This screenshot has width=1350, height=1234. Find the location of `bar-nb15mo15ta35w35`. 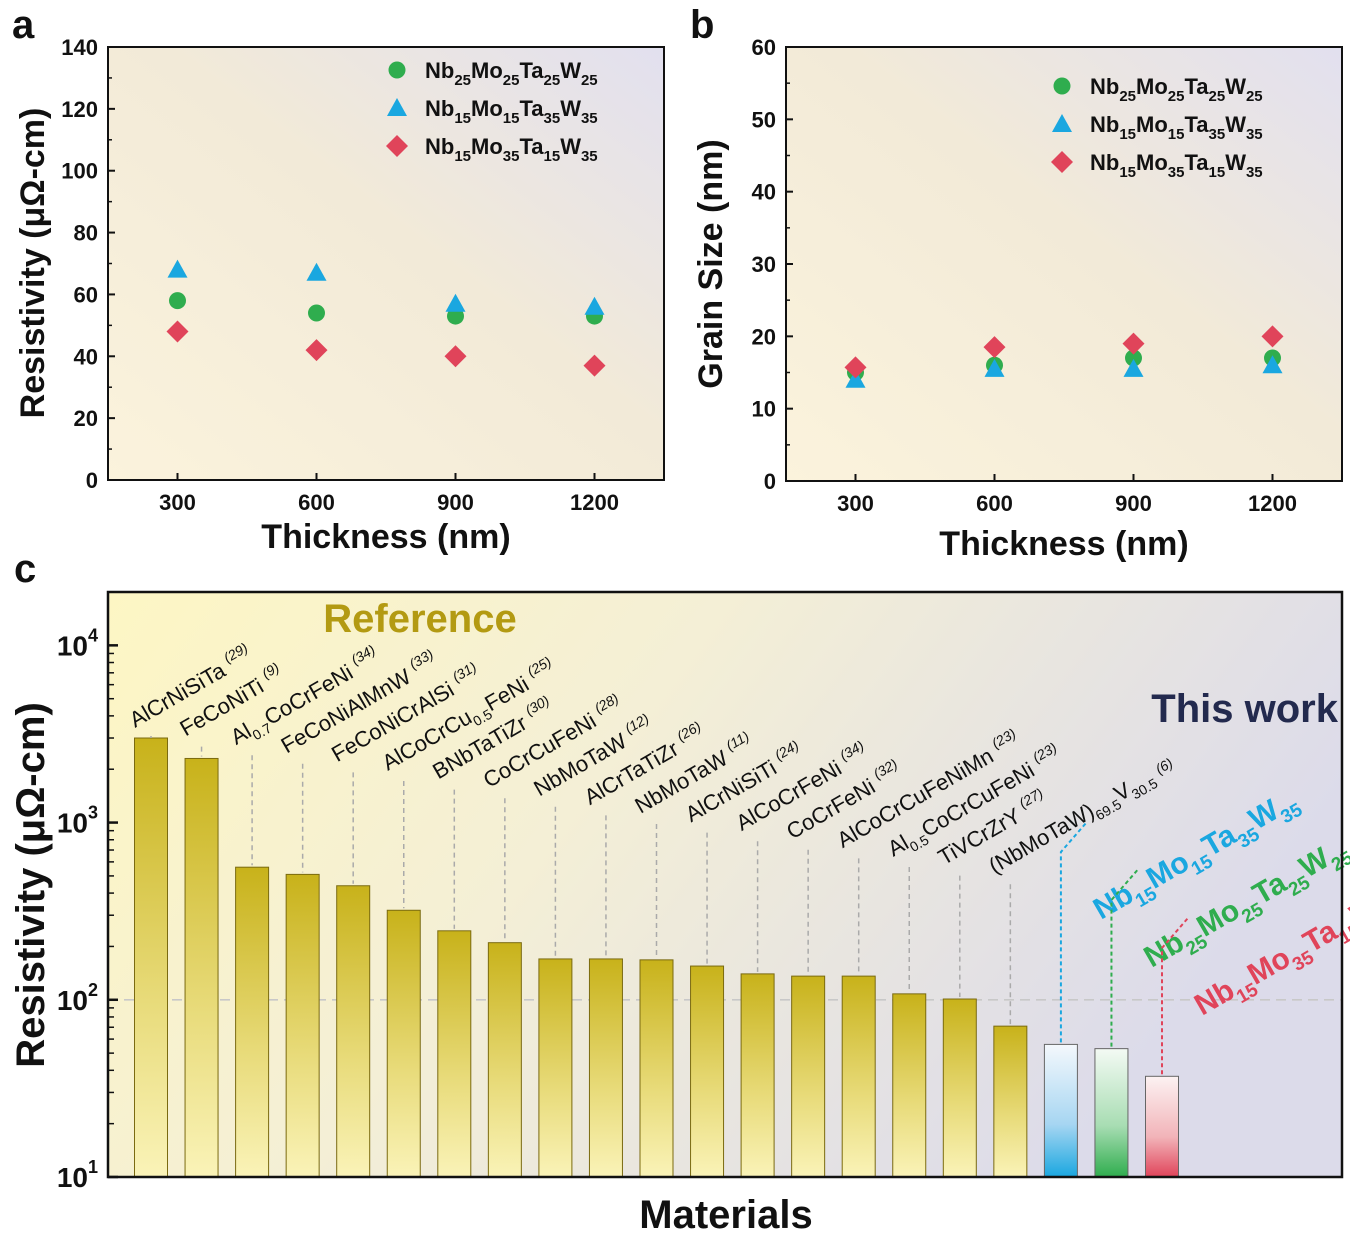

bar-nb15mo15ta35w35 is located at coordinates (1060, 1110).